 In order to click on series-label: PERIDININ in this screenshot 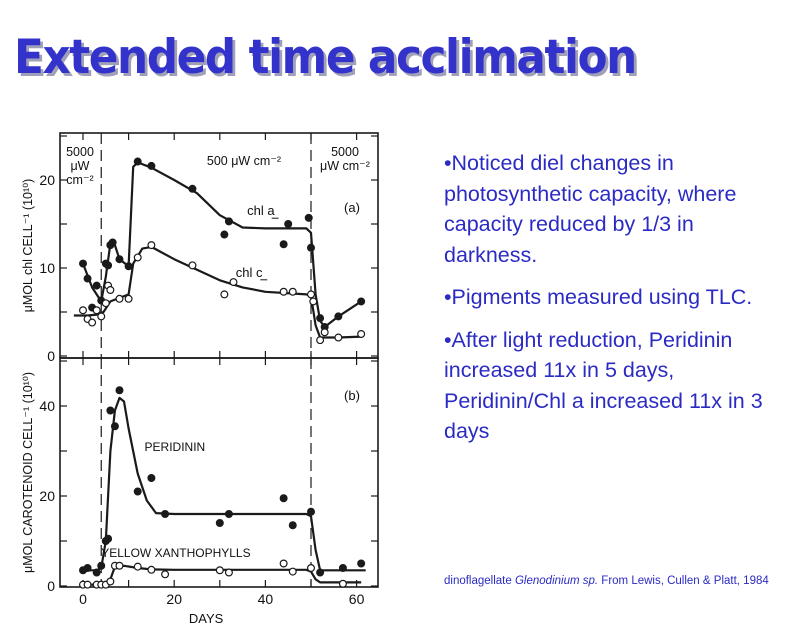, I will do `click(175, 447)`.